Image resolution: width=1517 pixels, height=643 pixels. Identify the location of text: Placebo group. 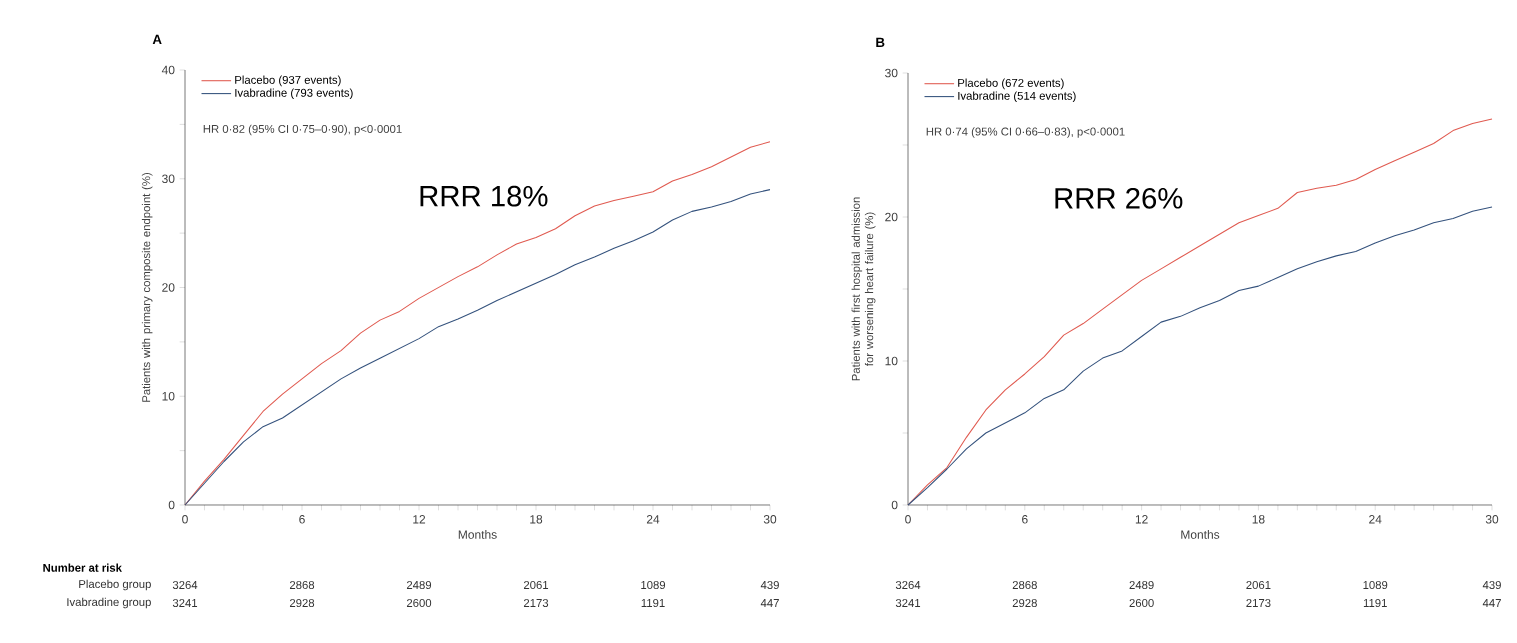
(115, 585).